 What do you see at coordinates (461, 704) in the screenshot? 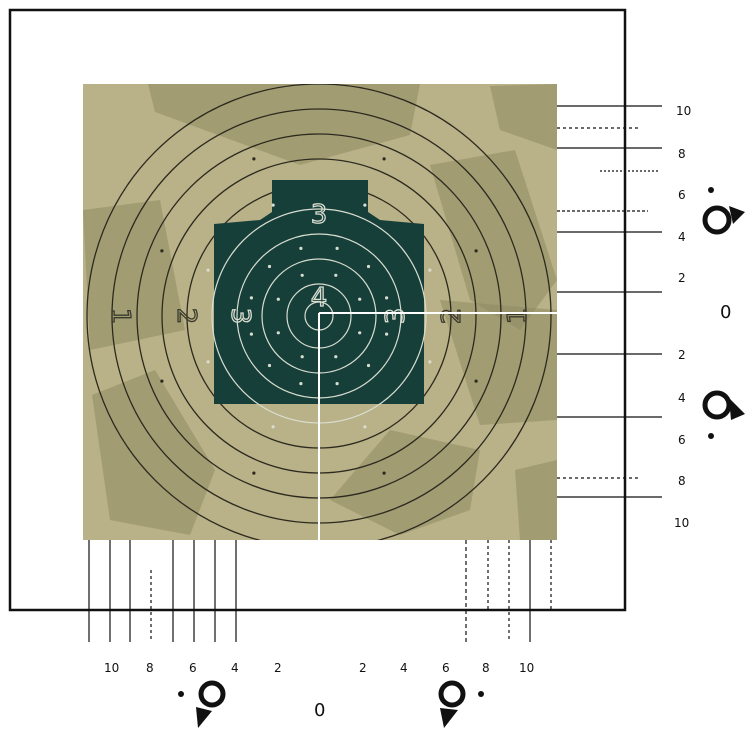
I see `rotate-right-icon` at bounding box center [461, 704].